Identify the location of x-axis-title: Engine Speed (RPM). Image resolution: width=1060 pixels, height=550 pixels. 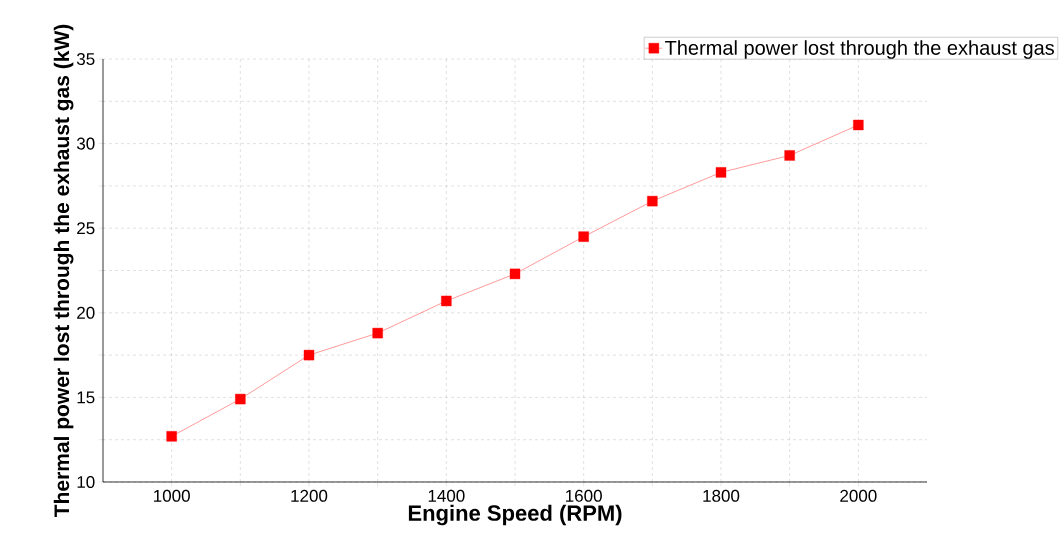
(515, 515).